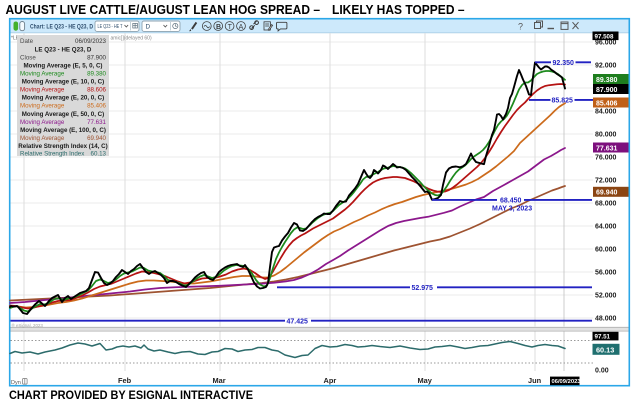 The height and width of the screenshot is (414, 633). Describe the element at coordinates (535, 380) in the screenshot. I see `svg-text: Jun` at that location.